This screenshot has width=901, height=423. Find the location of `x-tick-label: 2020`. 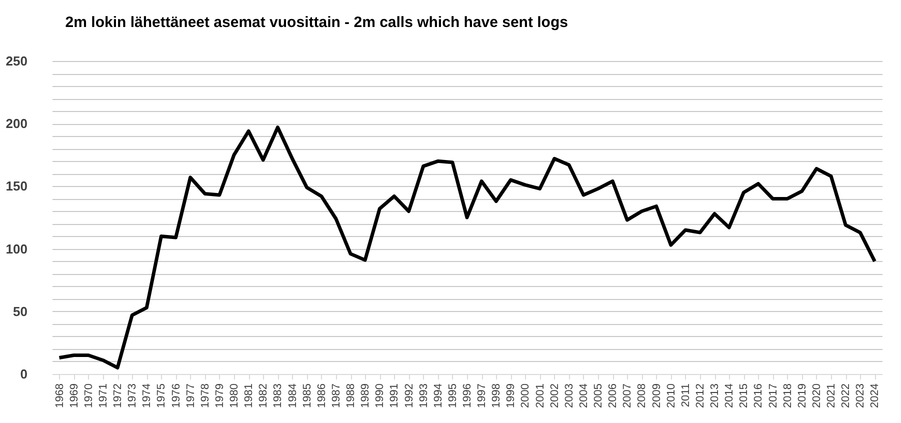

x-tick-label: 2020 is located at coordinates (816, 396).